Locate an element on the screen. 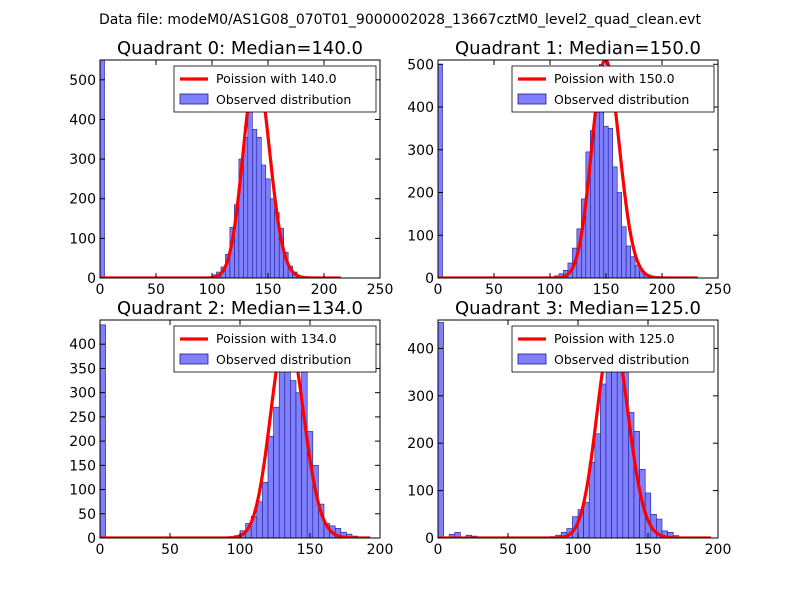  legend: Poission with 150.0 Observed distribution is located at coordinates (613, 89).